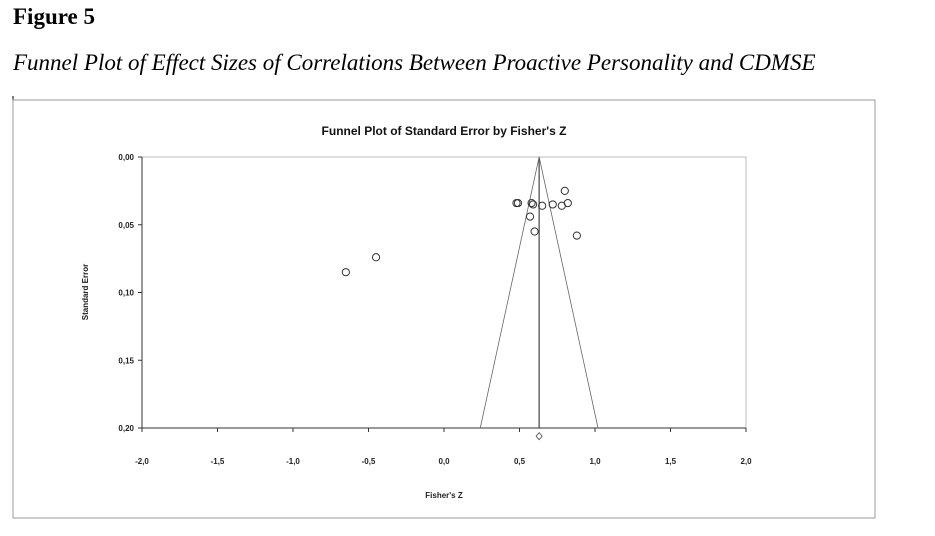 The width and height of the screenshot is (935, 536). I want to click on y-tick-label: 0,20, so click(126, 428).